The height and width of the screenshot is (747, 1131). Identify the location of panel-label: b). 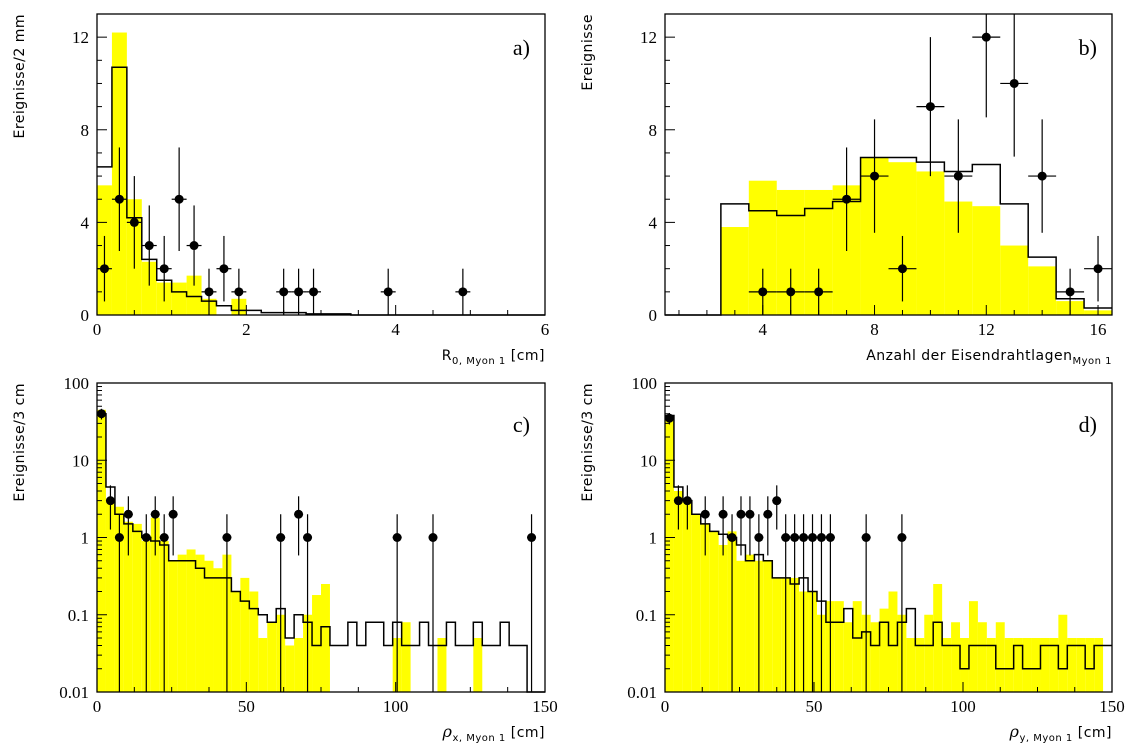
(1088, 47).